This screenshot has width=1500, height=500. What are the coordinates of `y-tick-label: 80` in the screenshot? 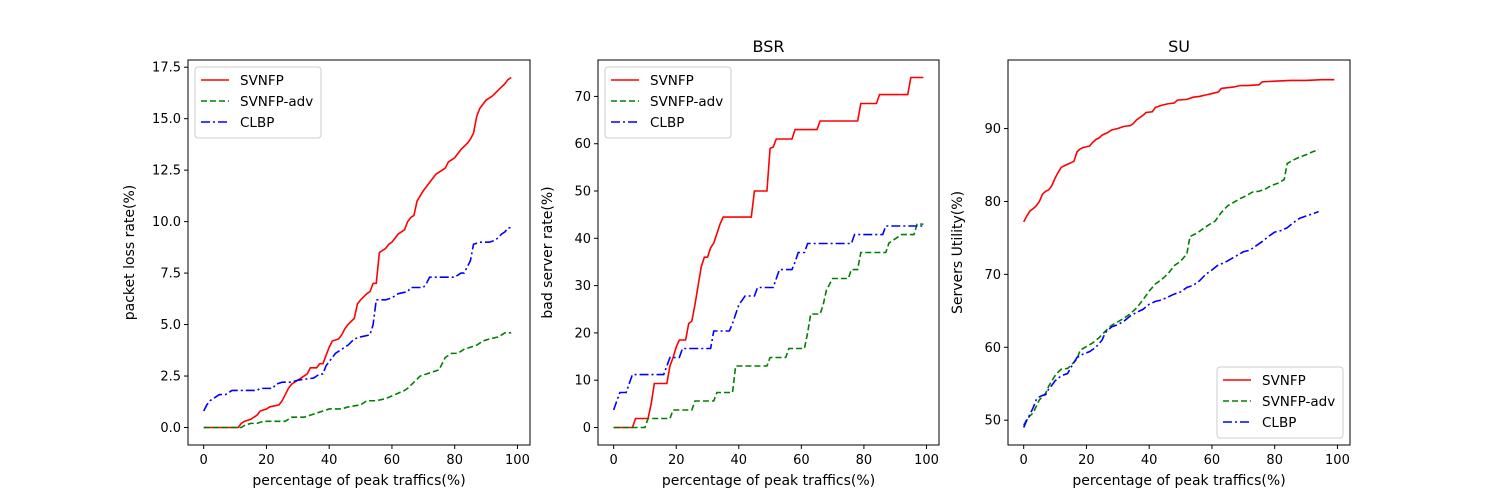 It's located at (992, 202).